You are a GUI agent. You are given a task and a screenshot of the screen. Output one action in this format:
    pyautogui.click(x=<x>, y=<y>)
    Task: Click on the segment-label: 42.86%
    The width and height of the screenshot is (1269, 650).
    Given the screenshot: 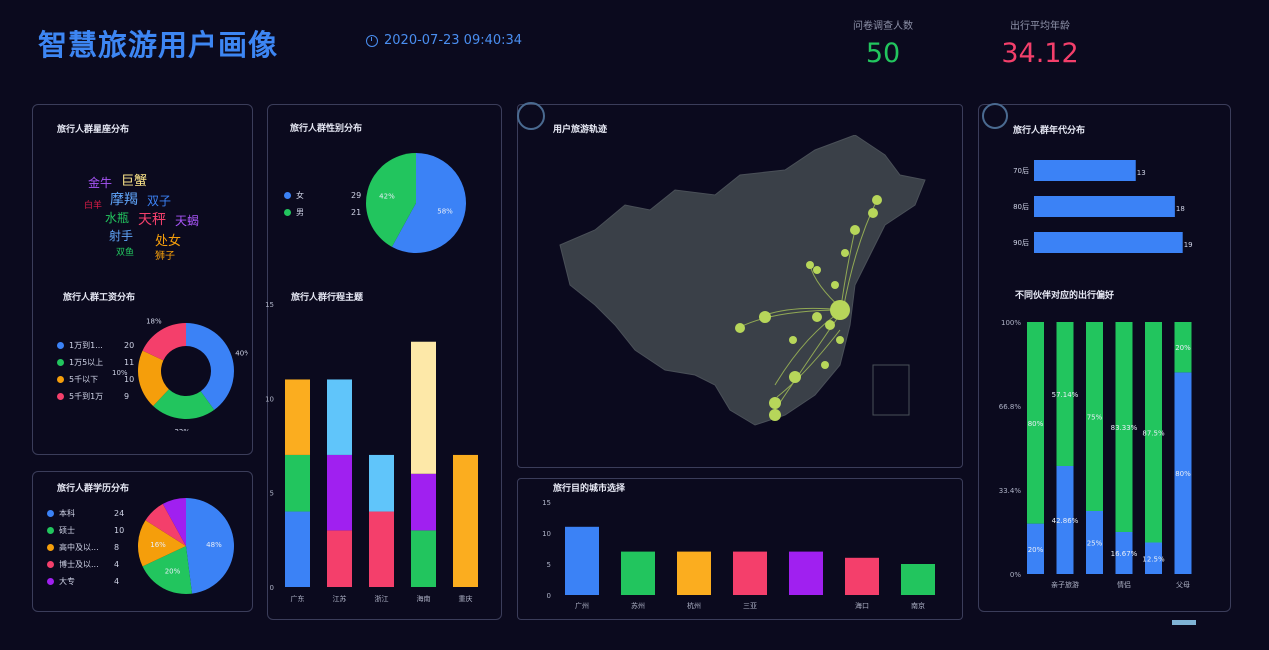 What is the action you would take?
    pyautogui.click(x=1065, y=521)
    